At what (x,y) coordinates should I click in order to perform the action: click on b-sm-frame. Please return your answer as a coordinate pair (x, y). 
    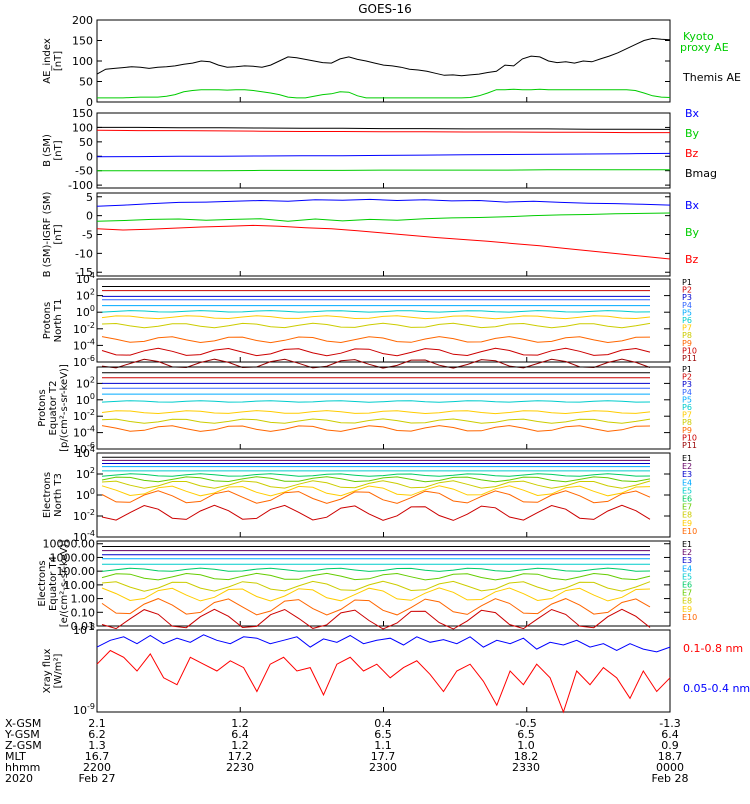
    Looking at the image, I should click on (383, 150).